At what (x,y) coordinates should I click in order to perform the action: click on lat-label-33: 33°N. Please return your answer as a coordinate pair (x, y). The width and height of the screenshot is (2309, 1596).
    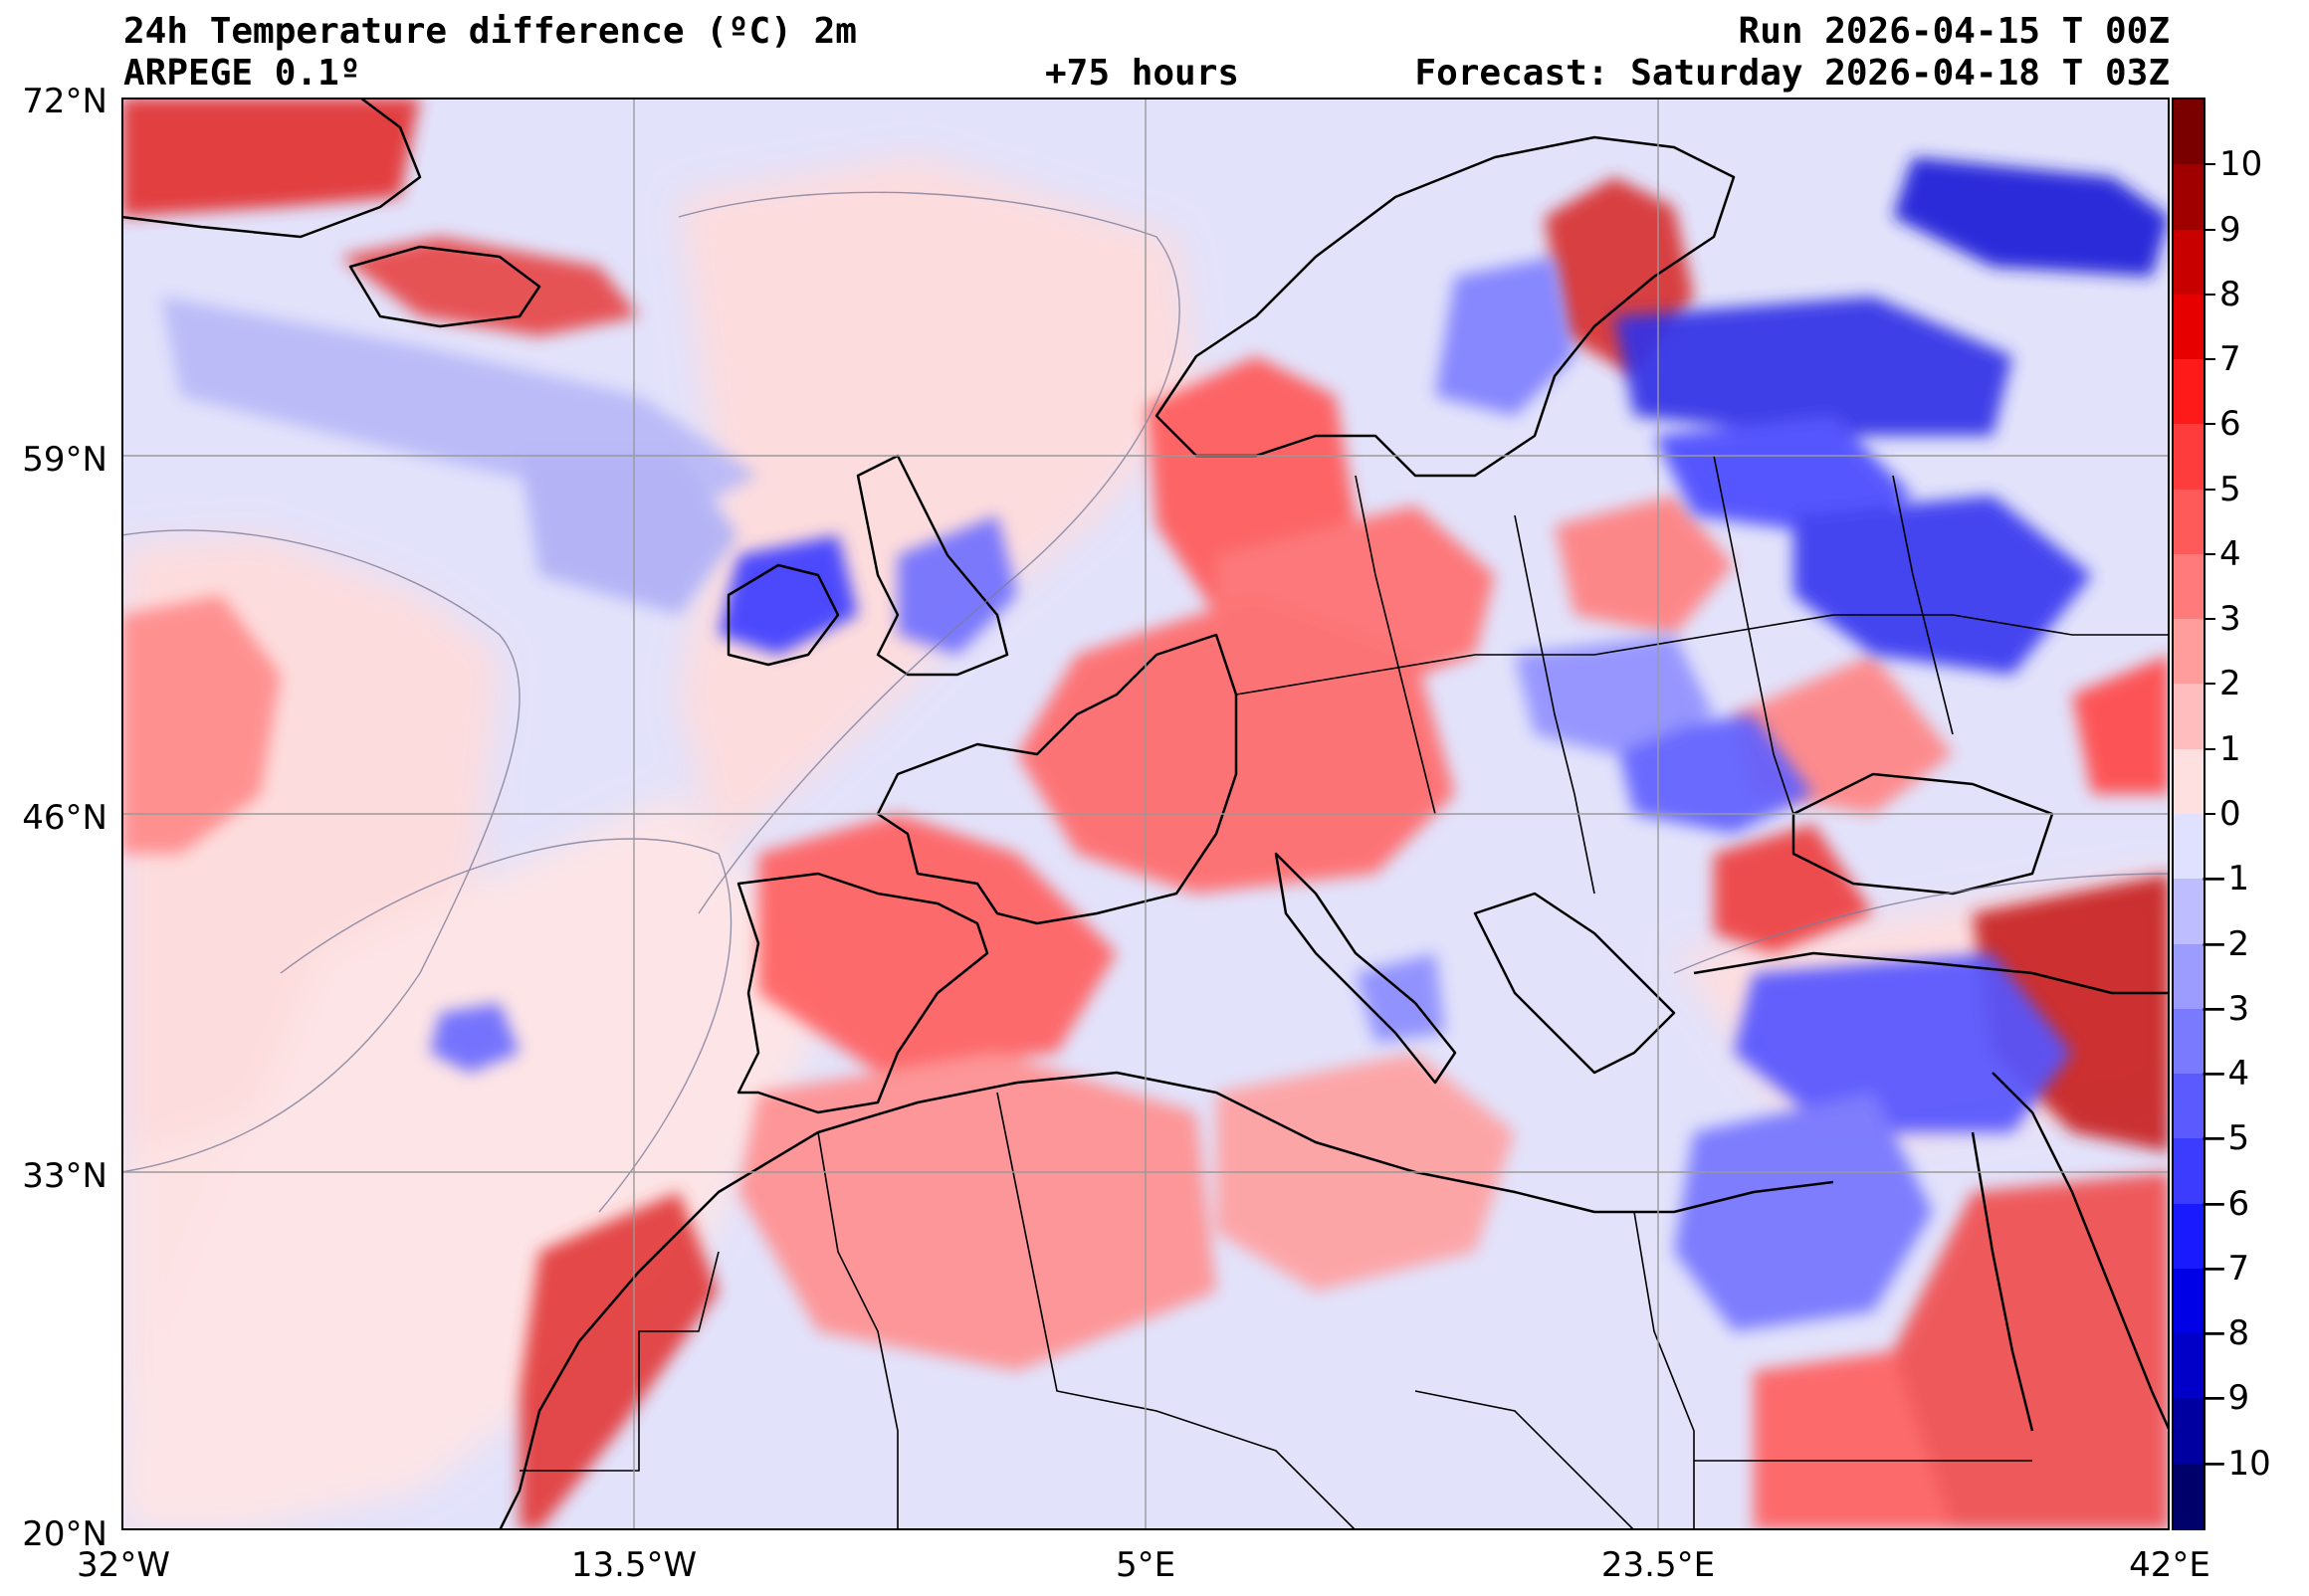
    Looking at the image, I should click on (64, 1176).